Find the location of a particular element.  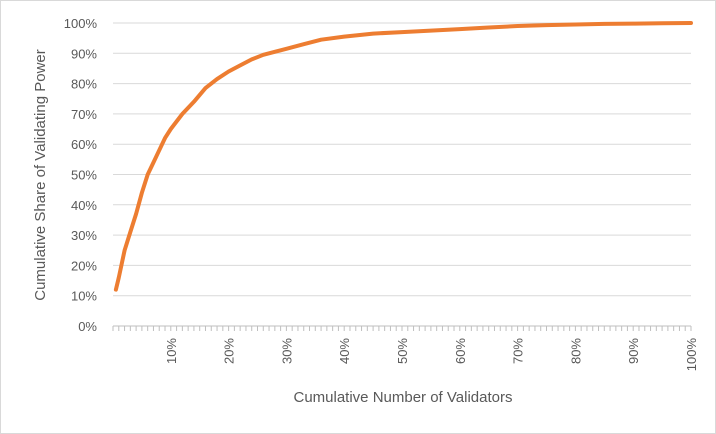

x-tick-label: 80% is located at coordinates (575, 351).